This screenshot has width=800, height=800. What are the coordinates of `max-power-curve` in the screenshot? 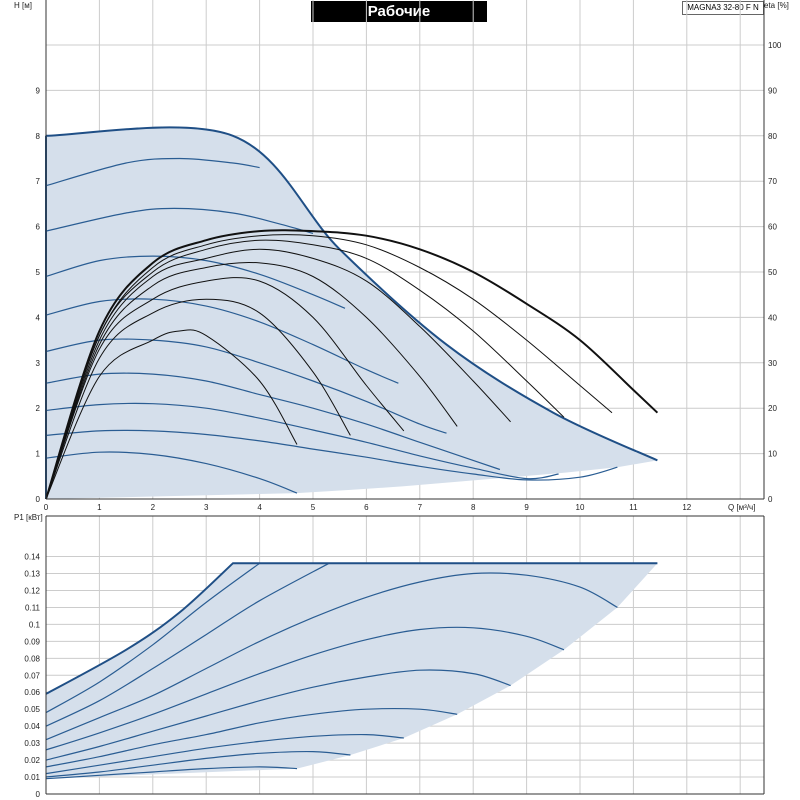 It's located at (351, 628).